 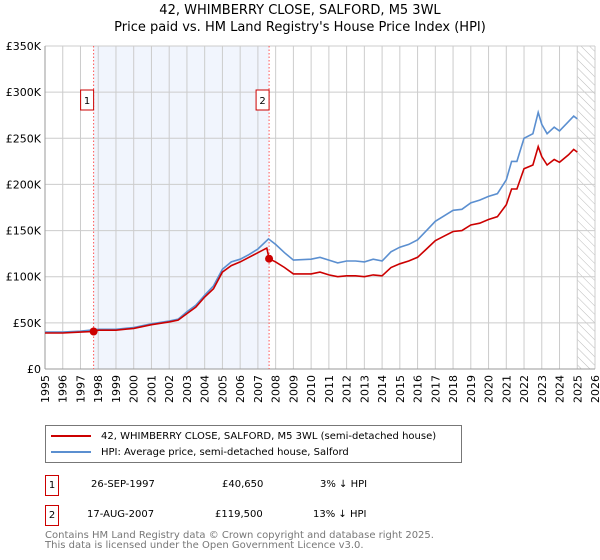 What do you see at coordinates (52, 515) in the screenshot?
I see `sale-marker: 2` at bounding box center [52, 515].